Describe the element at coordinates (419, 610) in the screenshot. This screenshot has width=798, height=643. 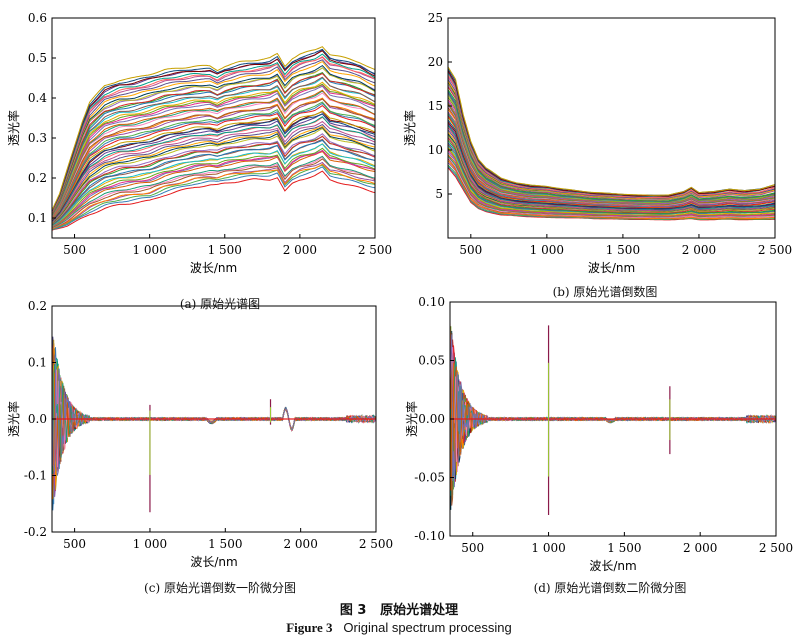
I see `figure-title-cn: 原始光谱处理` at that location.